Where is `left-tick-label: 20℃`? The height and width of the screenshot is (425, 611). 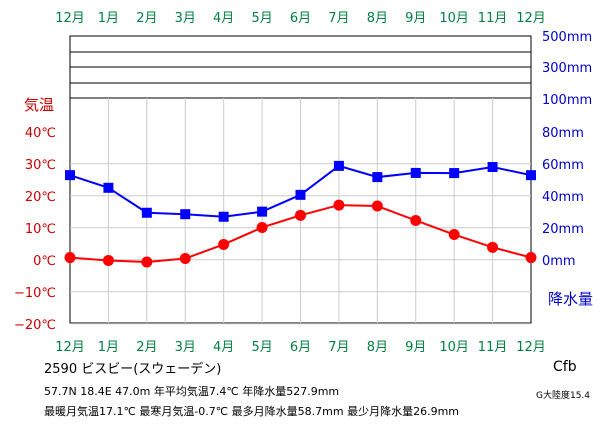
left-tick-label: 20℃ is located at coordinates (40, 197).